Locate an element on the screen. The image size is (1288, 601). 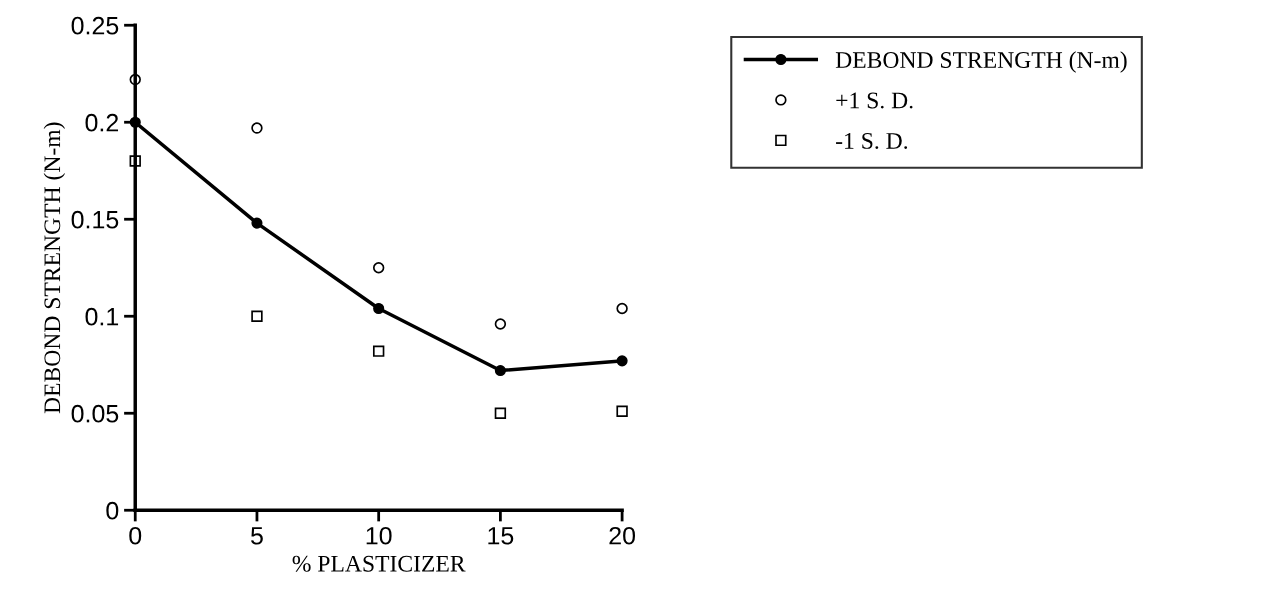
y-axis-title: DEBOND STRENGTH (N-m) is located at coordinates (54, 268).